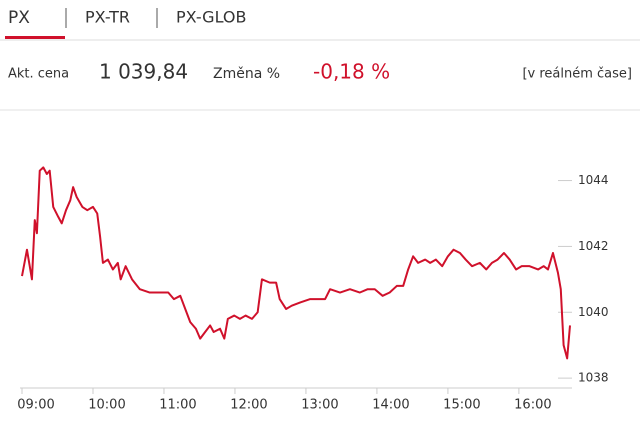  What do you see at coordinates (211, 17) in the screenshot?
I see `tab: PX-GLOB` at bounding box center [211, 17].